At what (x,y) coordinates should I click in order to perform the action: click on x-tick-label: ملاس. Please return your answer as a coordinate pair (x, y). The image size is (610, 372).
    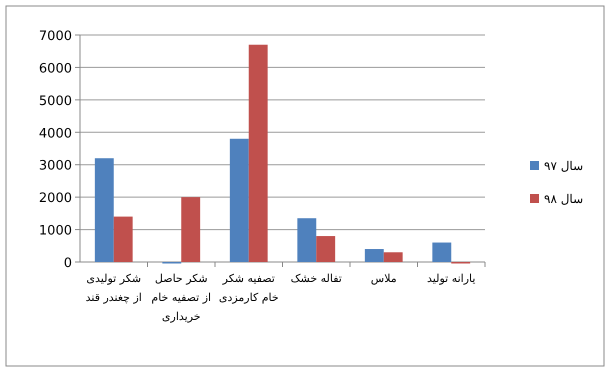
    Looking at the image, I should click on (383, 278).